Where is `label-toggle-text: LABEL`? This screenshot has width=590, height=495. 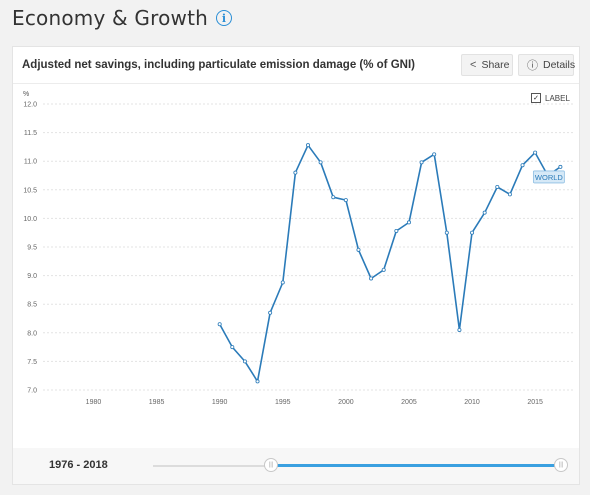
label-toggle-text: LABEL is located at coordinates (557, 98).